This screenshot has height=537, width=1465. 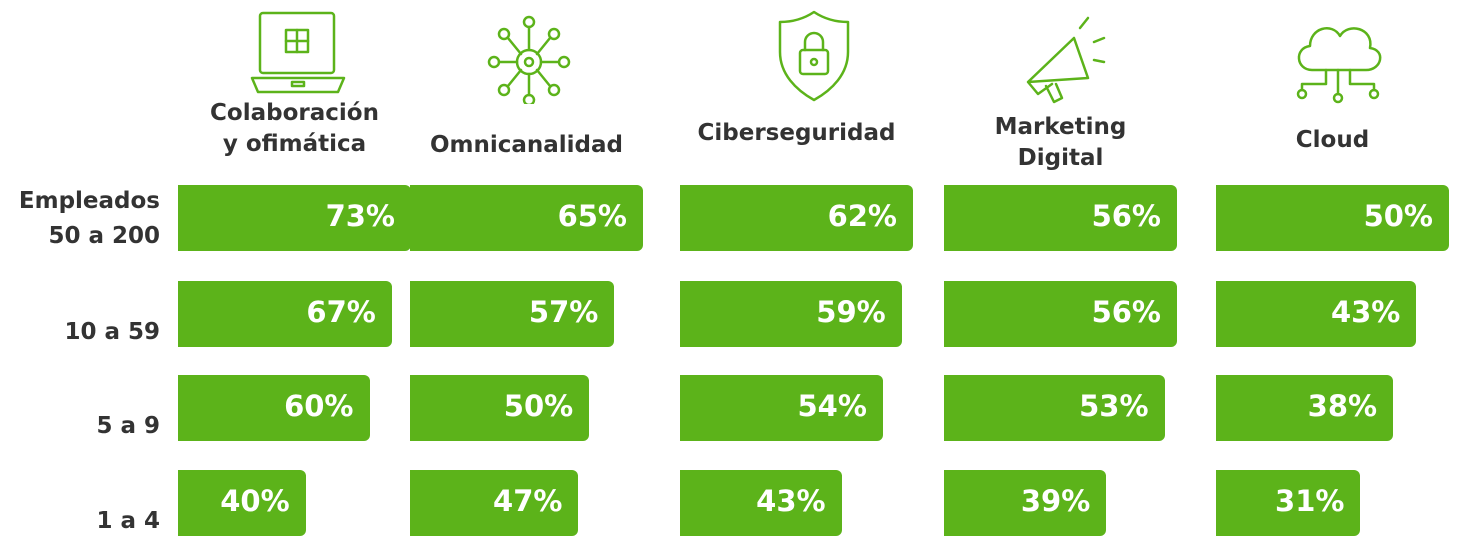 I want to click on bar: 57%, so click(x=512, y=314).